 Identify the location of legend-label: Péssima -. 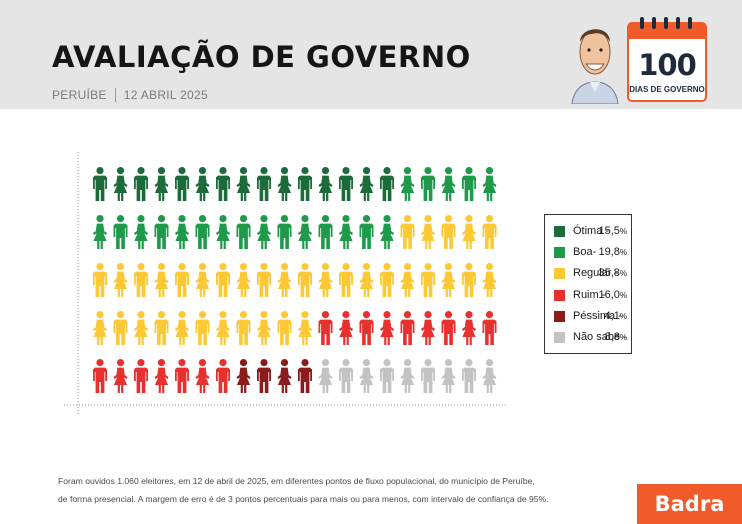
(597, 315).